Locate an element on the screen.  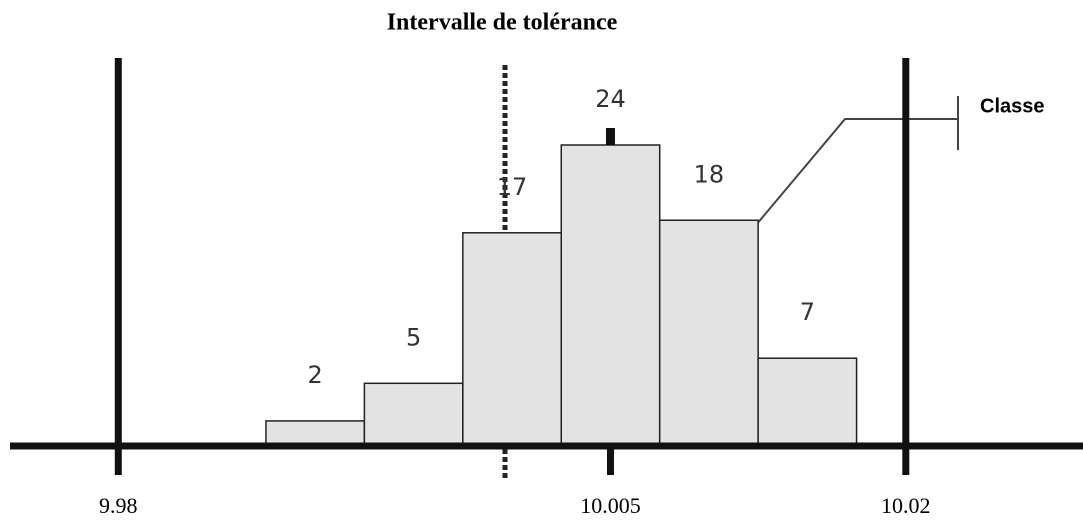
count-label: 5 is located at coordinates (413, 337).